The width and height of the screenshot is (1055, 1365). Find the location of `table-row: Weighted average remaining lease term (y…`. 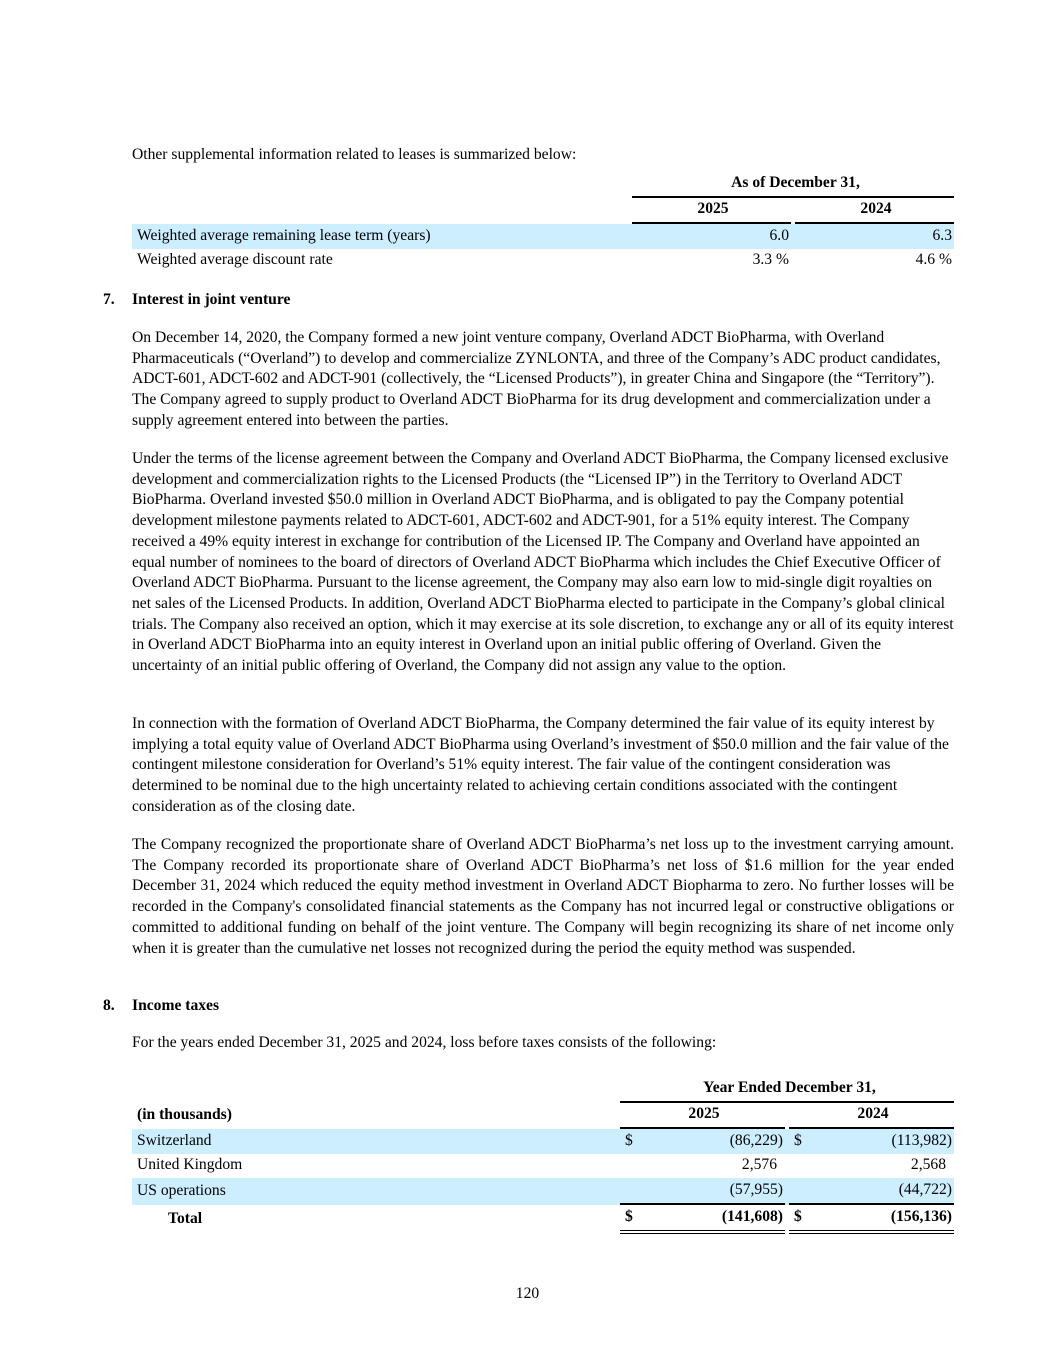

table-row: Weighted average remaining lease term (y… is located at coordinates (543, 236).